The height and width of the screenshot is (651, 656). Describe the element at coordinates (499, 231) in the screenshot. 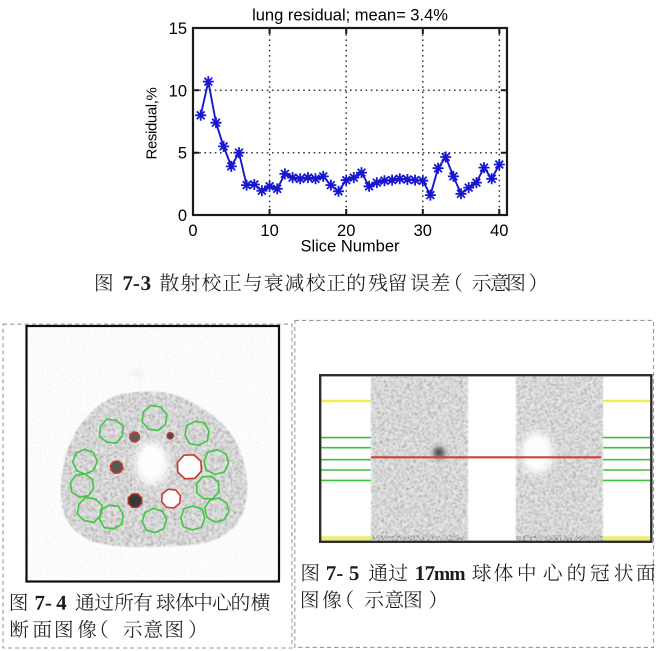

I see `svg-text: 40` at that location.